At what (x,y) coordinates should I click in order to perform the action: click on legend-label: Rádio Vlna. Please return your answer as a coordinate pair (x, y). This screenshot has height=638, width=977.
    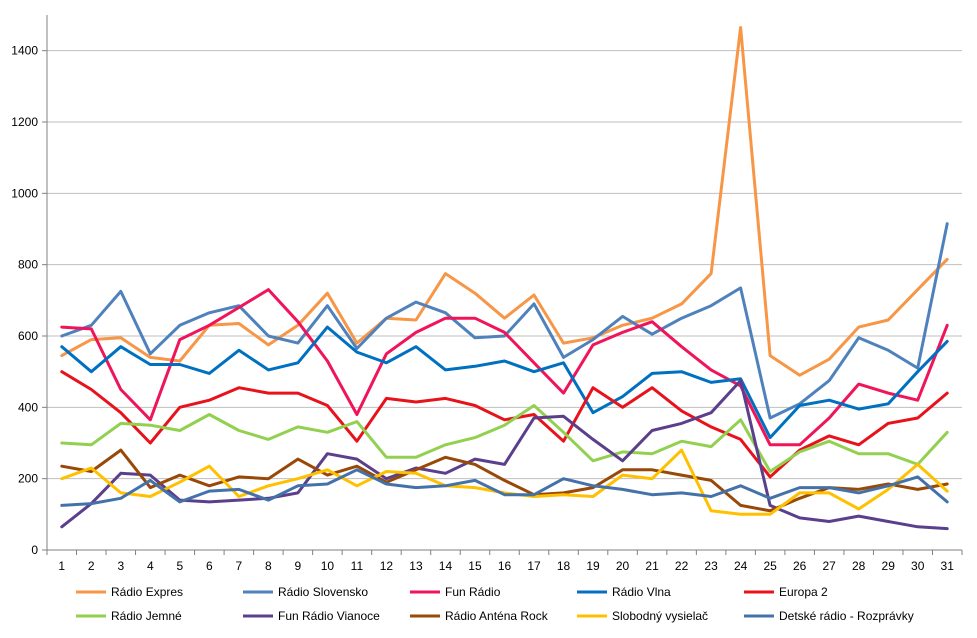
    Looking at the image, I should click on (641, 592).